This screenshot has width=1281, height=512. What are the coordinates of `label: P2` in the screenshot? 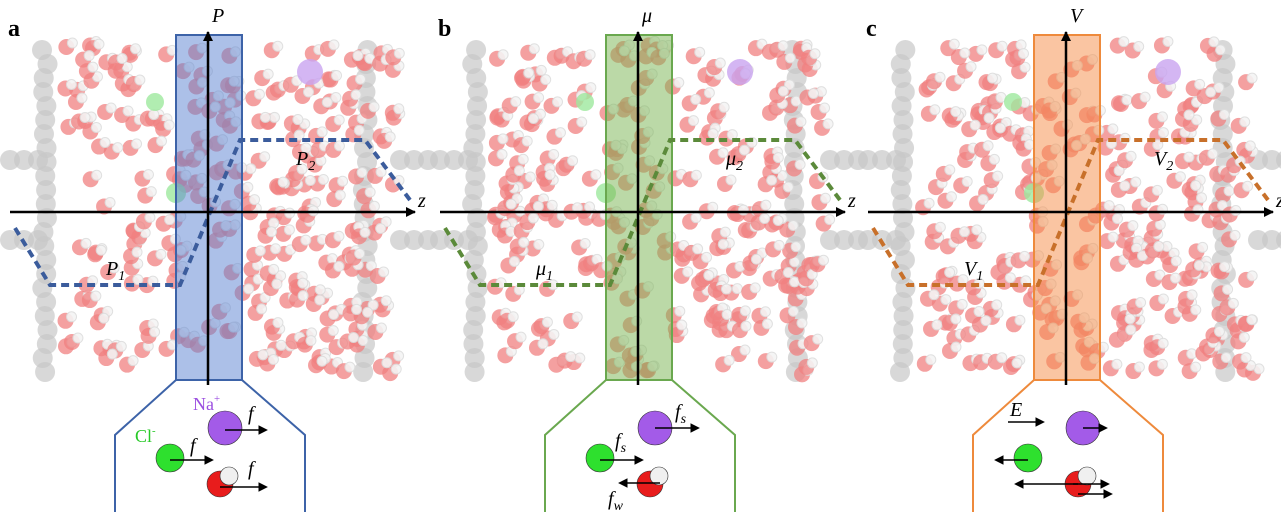 It's located at (305, 161).